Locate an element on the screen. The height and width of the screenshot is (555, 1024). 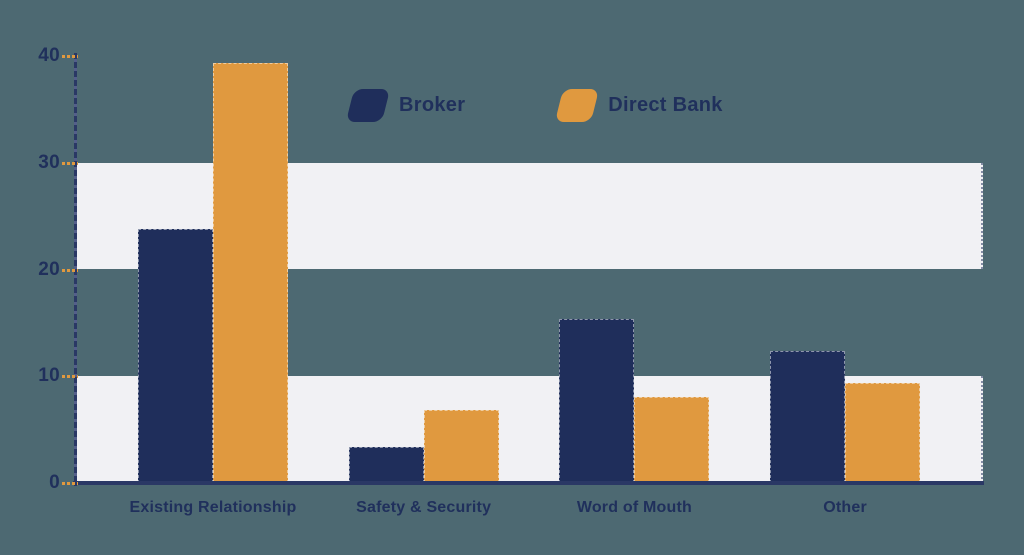
y-tick-label-20: 20 is located at coordinates (49, 269).